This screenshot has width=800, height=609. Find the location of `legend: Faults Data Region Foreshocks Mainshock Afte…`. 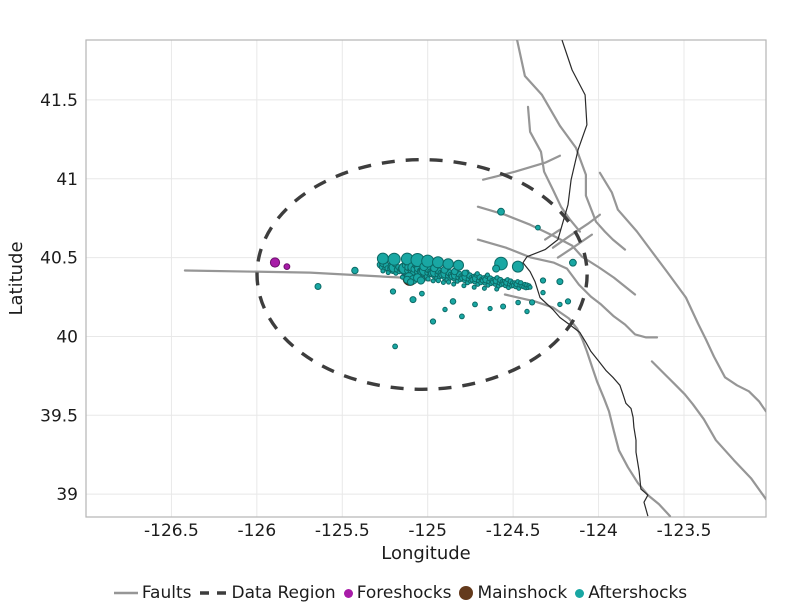

legend: Faults Data Region Foreshocks Mainshock Afte… is located at coordinates (400, 593).